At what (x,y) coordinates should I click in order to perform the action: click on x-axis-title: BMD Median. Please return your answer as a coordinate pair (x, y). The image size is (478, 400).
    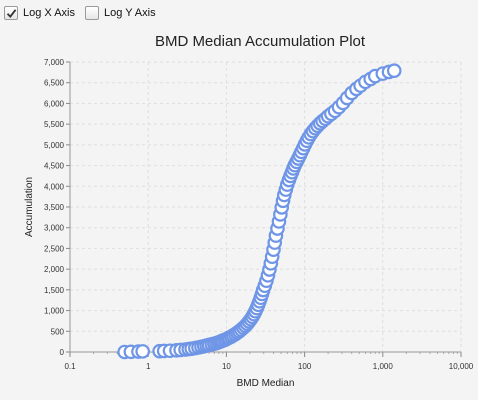
    Looking at the image, I should click on (266, 383).